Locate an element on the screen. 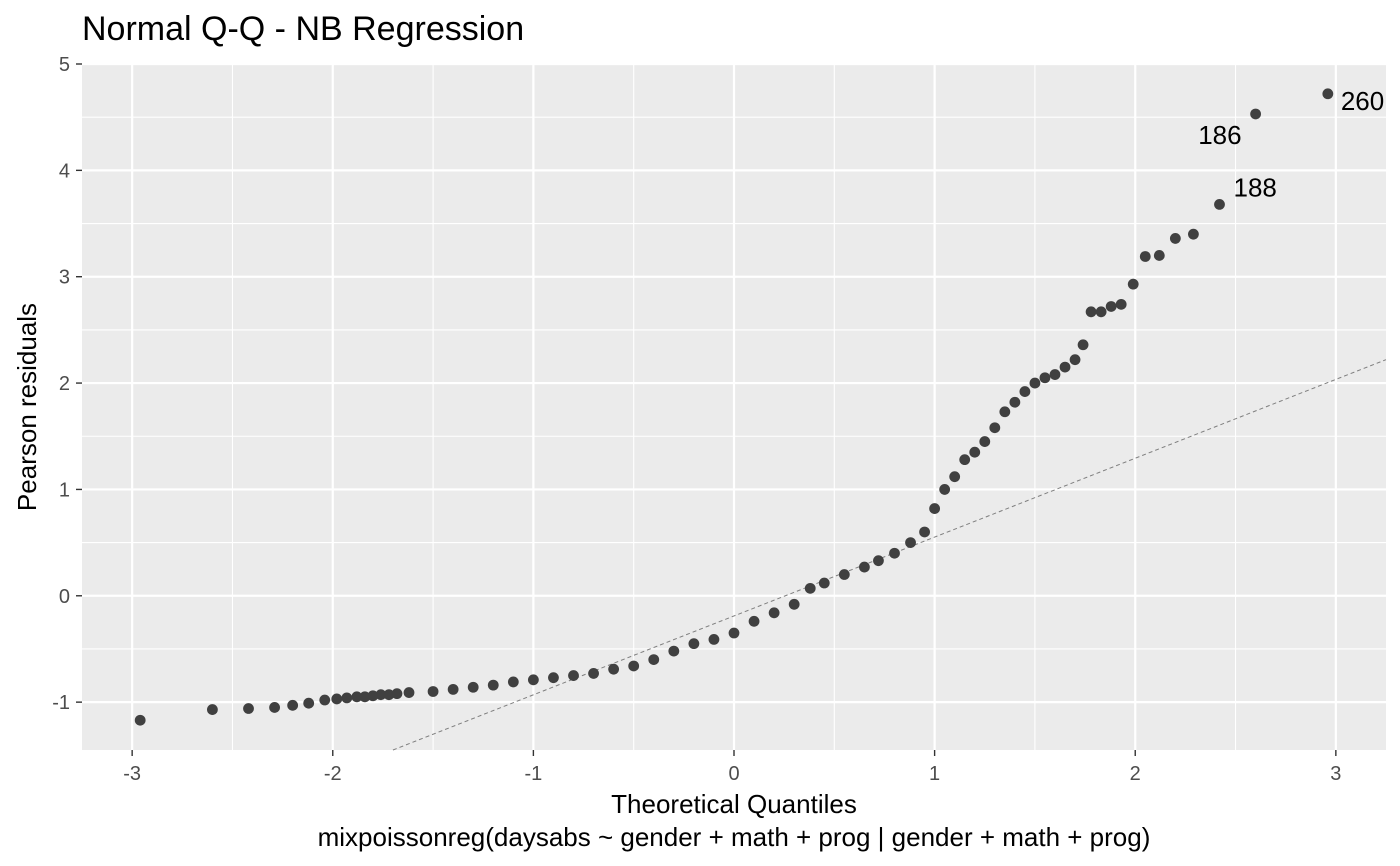  y-tick-label: -1 is located at coordinates (61, 703).